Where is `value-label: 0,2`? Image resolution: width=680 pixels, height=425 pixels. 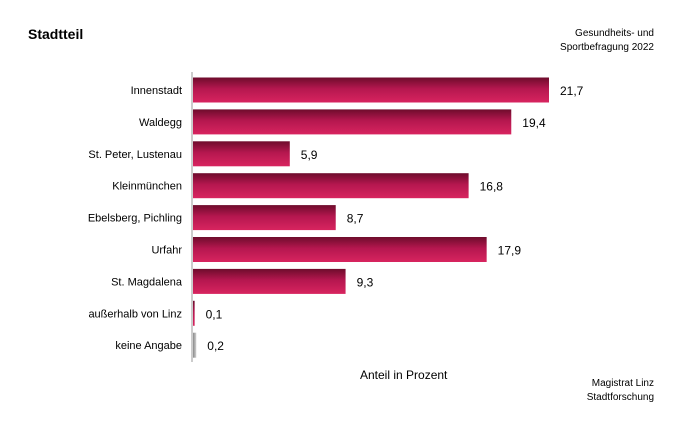 value-label: 0,2 is located at coordinates (215, 346).